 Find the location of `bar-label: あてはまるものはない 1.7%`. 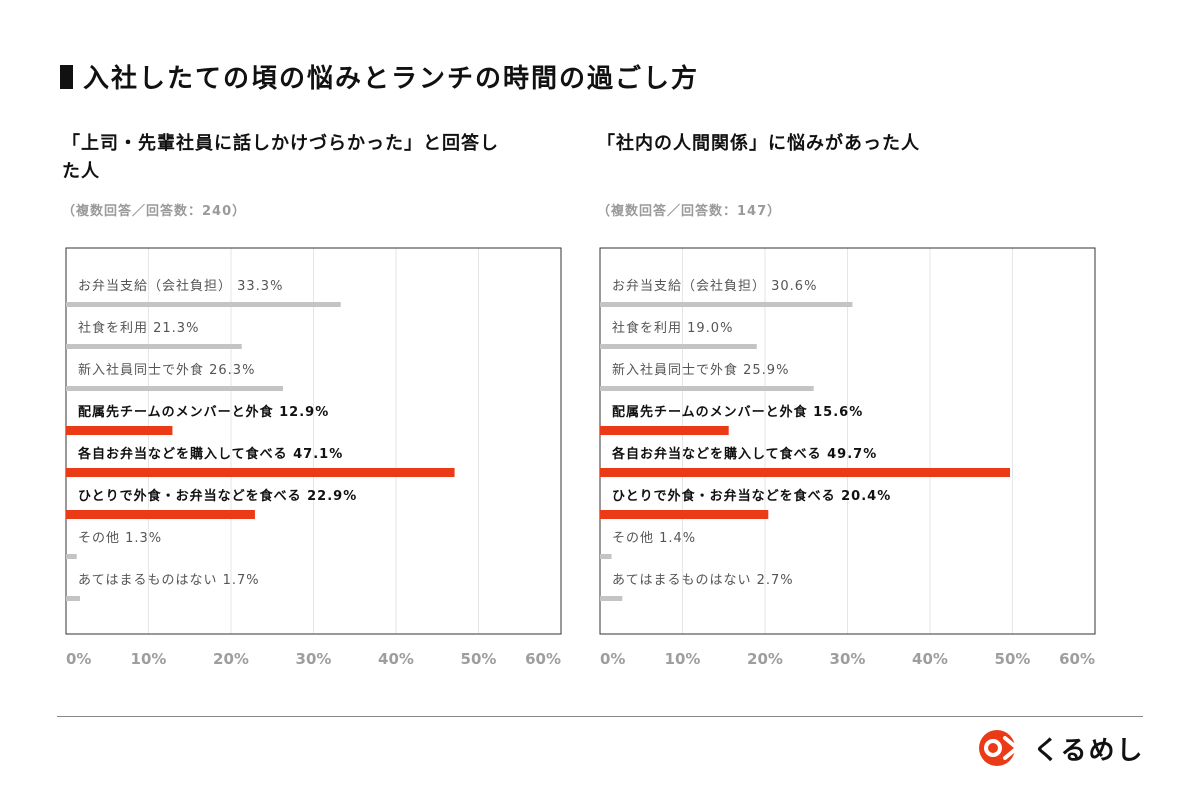

bar-label: あてはまるものはない 1.7% is located at coordinates (169, 580).